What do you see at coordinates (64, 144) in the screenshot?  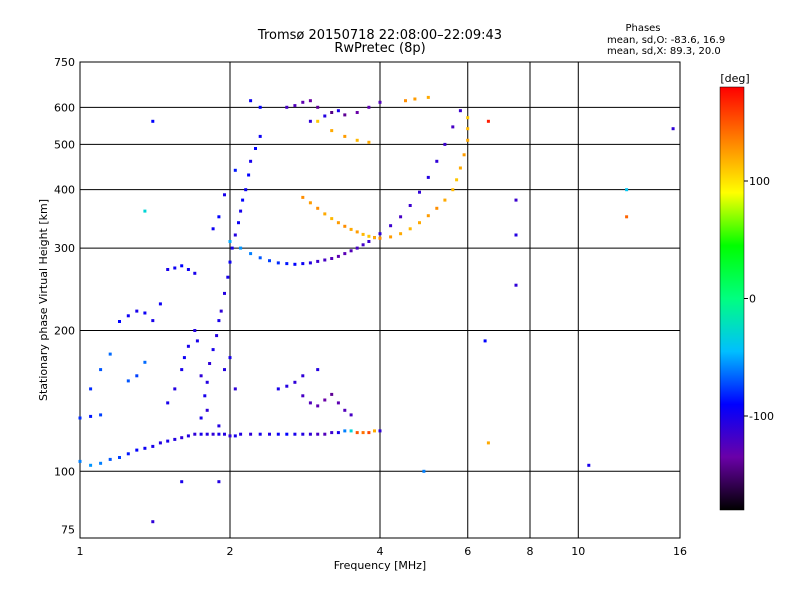 I see `y-tick-label: 500` at bounding box center [64, 144].